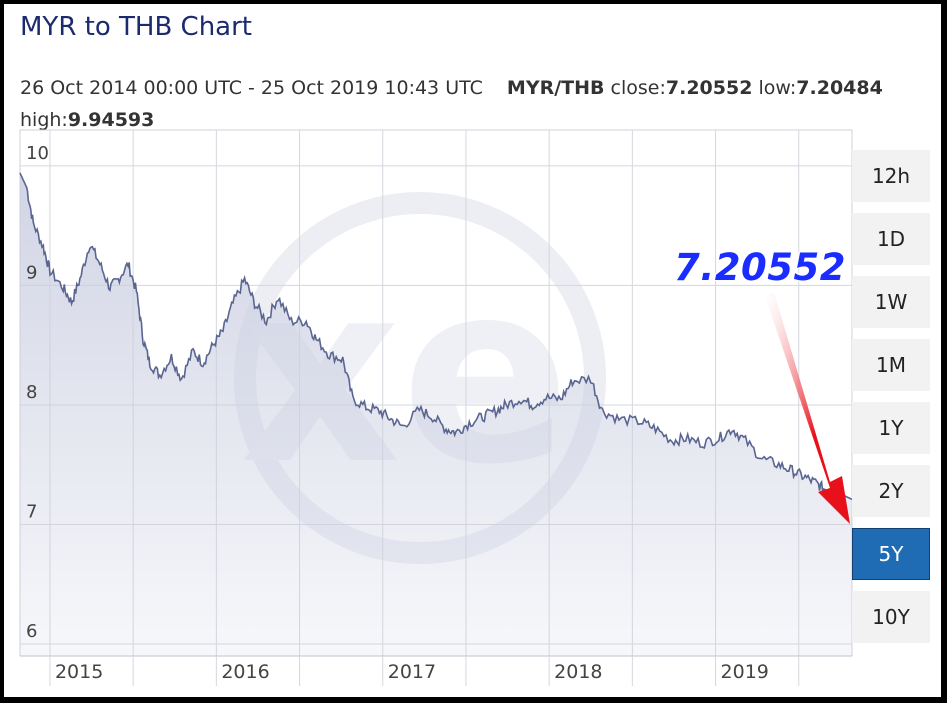  I want to click on y-tick-label: 7, so click(31, 512).